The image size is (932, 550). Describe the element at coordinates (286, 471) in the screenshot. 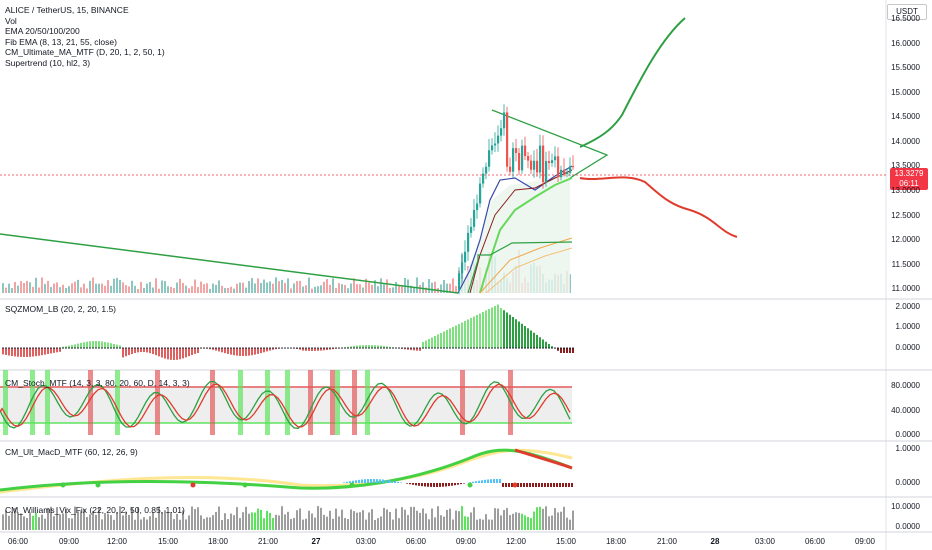

I see `macd-pane` at that location.